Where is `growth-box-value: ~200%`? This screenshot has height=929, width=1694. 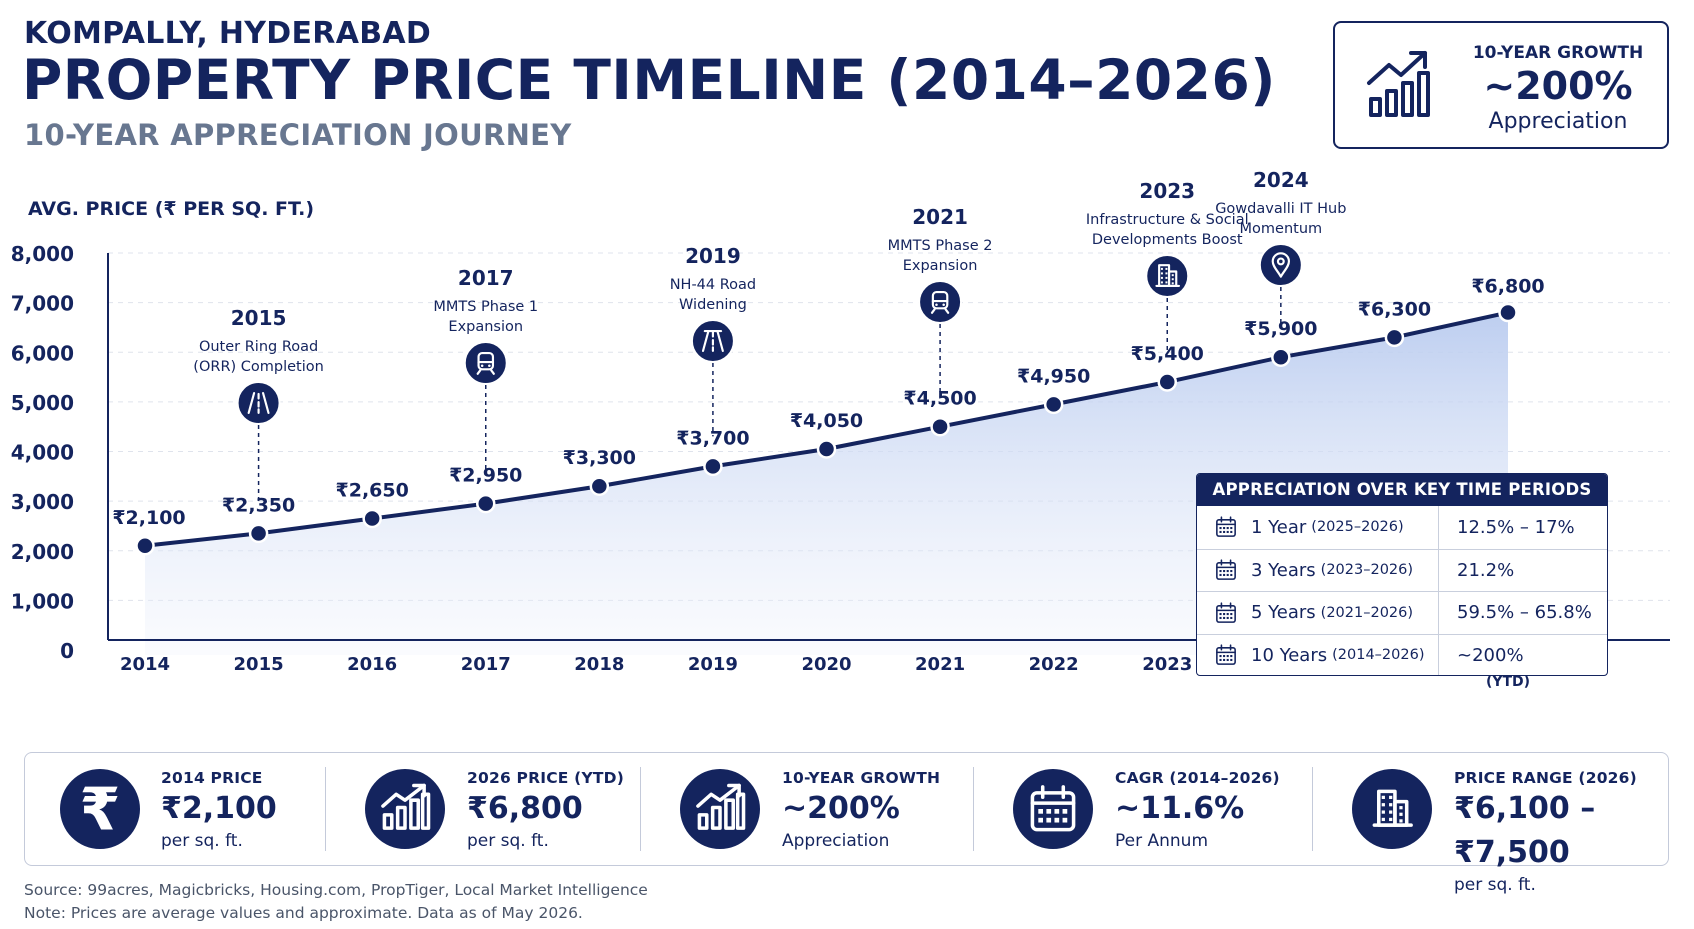
growth-box-value: ~200% is located at coordinates (1558, 86).